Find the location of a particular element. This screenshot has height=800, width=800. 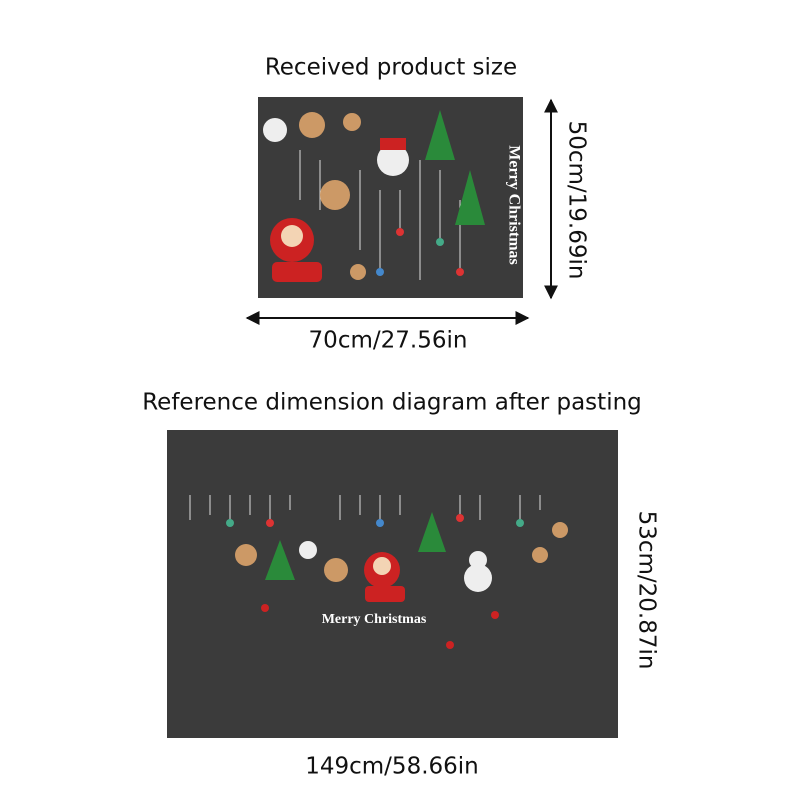

sticker-sheet: Merry Christmas is located at coordinates (390, 197).